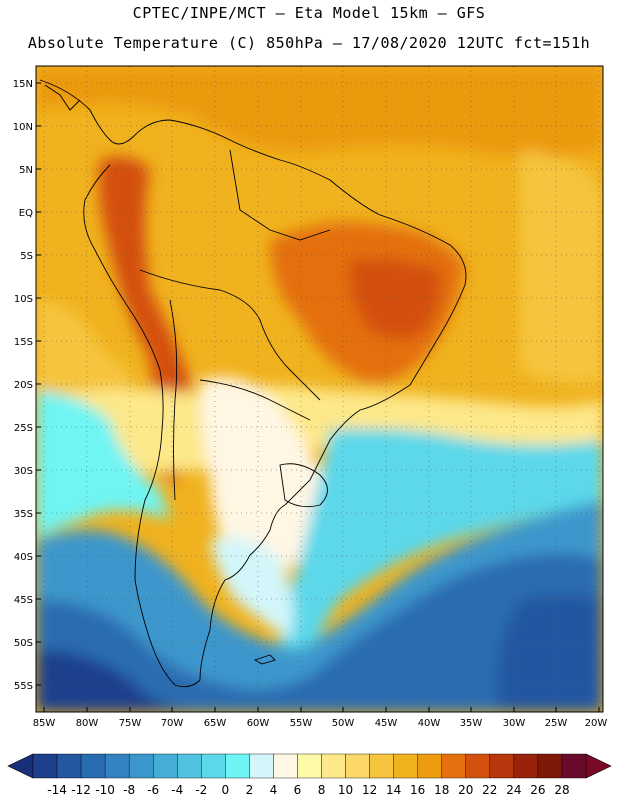 The height and width of the screenshot is (800, 618). Describe the element at coordinates (118, 681) in the screenshot. I see `field-southern-coldest-west` at that location.